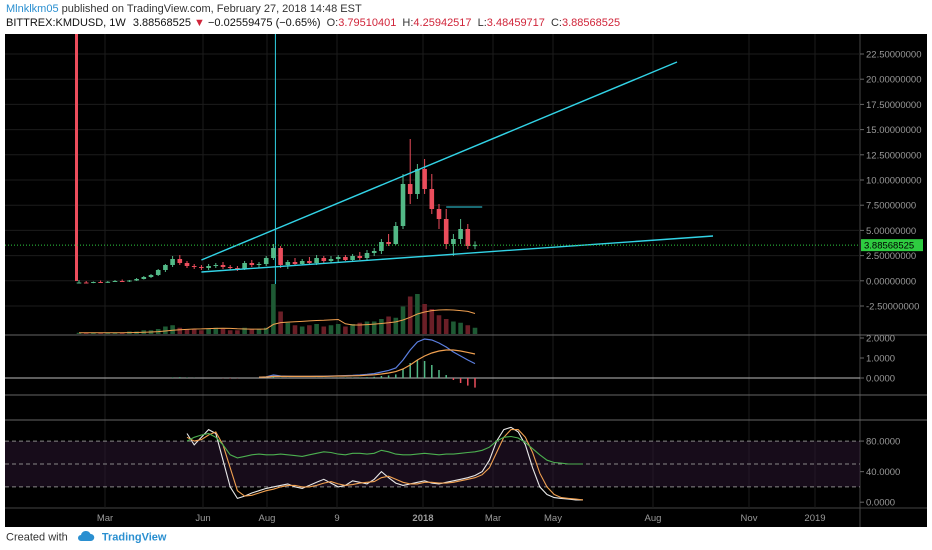 The height and width of the screenshot is (550, 932). What do you see at coordinates (134, 537) in the screenshot?
I see `tradingview-link: TradingView` at bounding box center [134, 537].